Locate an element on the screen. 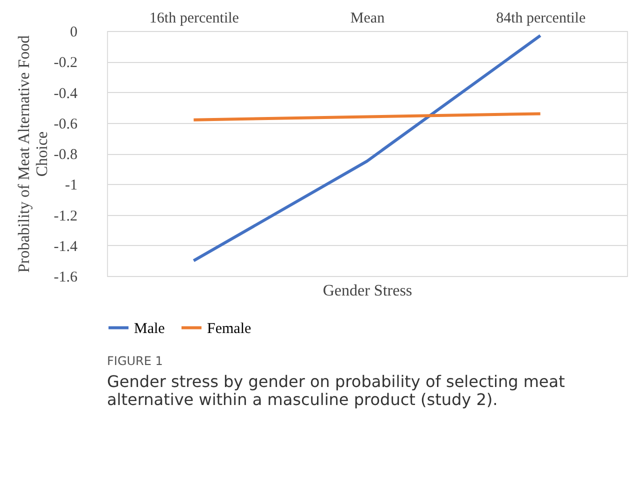 This screenshot has width=643, height=499. y-tick-label: -1.2 is located at coordinates (66, 216).